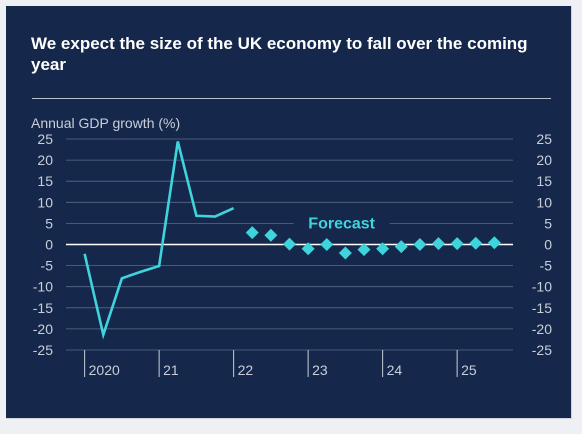  I want to click on annotation-bg, so click(341, 224).